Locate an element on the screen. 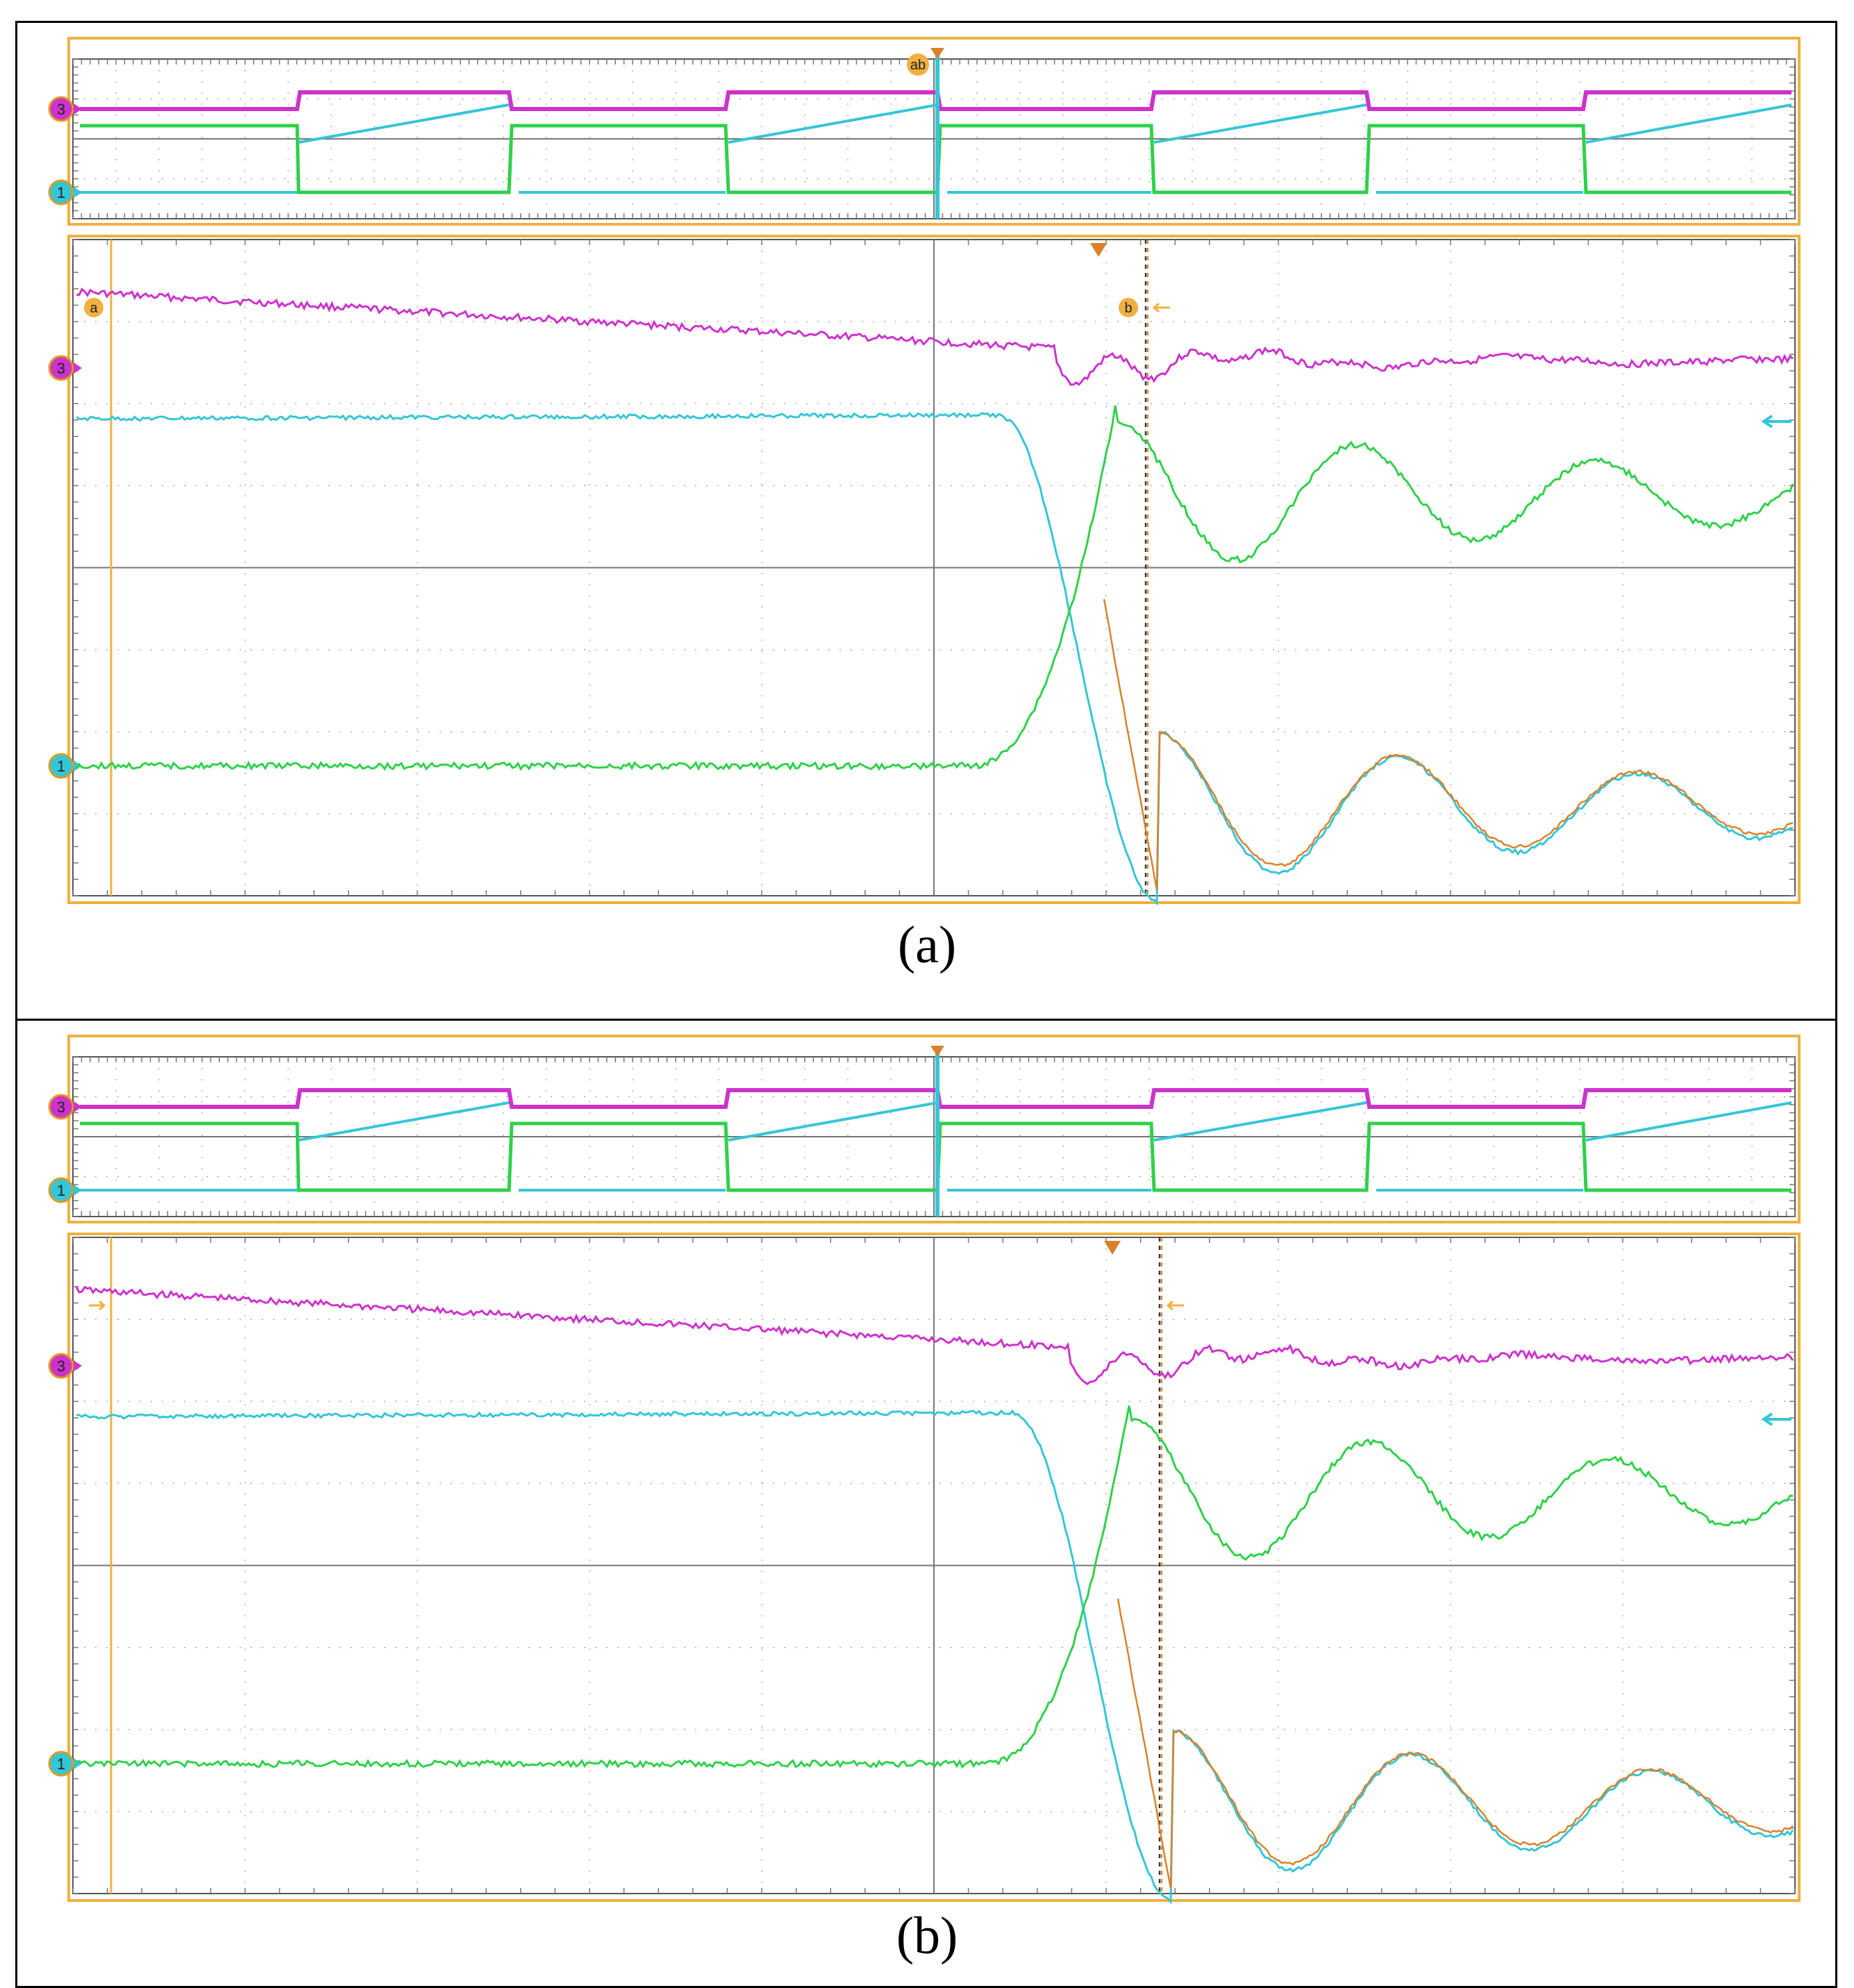 The height and width of the screenshot is (1988, 1854). cursor-b-label: b is located at coordinates (1128, 308).